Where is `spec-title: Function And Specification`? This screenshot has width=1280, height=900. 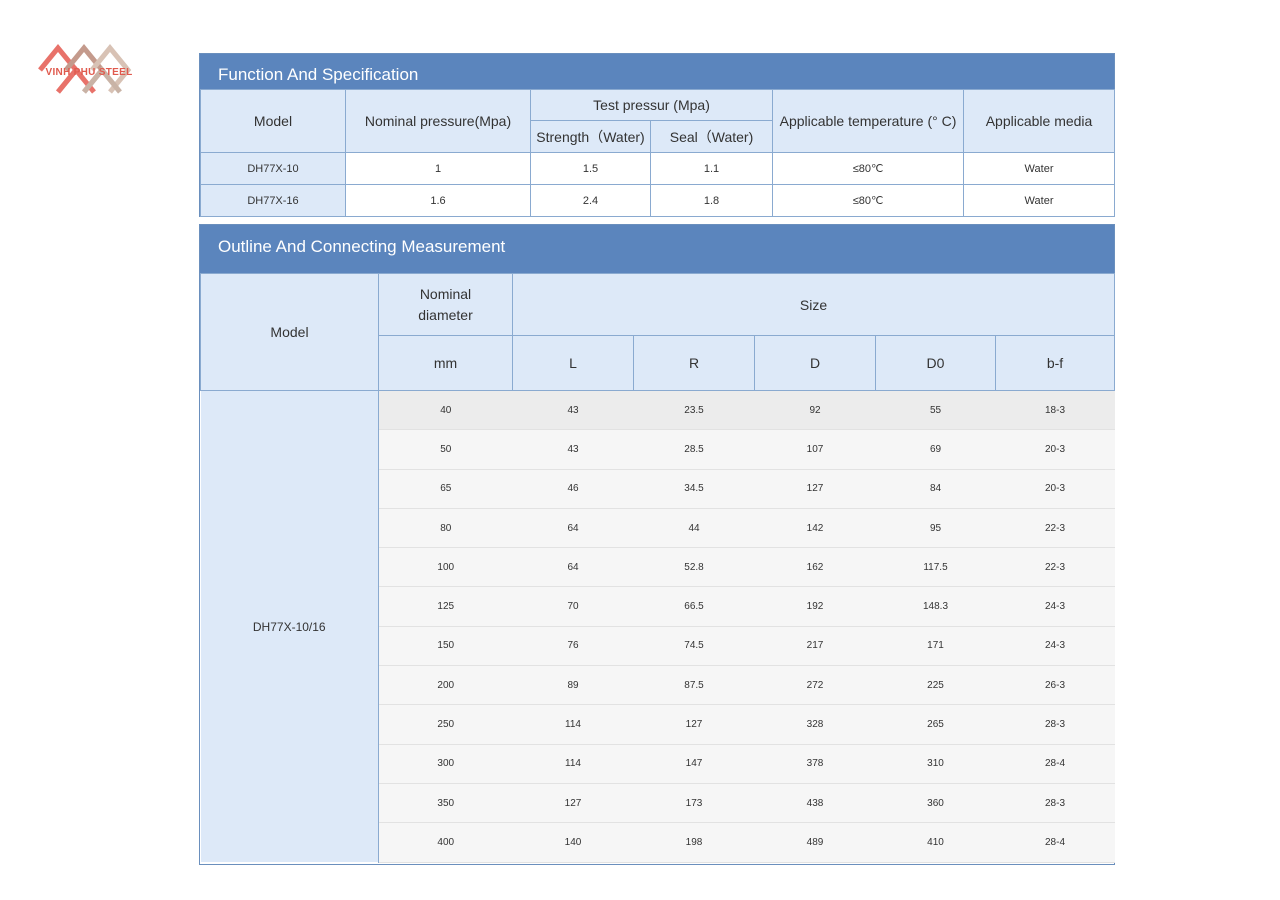
spec-title: Function And Specification is located at coordinates (657, 71).